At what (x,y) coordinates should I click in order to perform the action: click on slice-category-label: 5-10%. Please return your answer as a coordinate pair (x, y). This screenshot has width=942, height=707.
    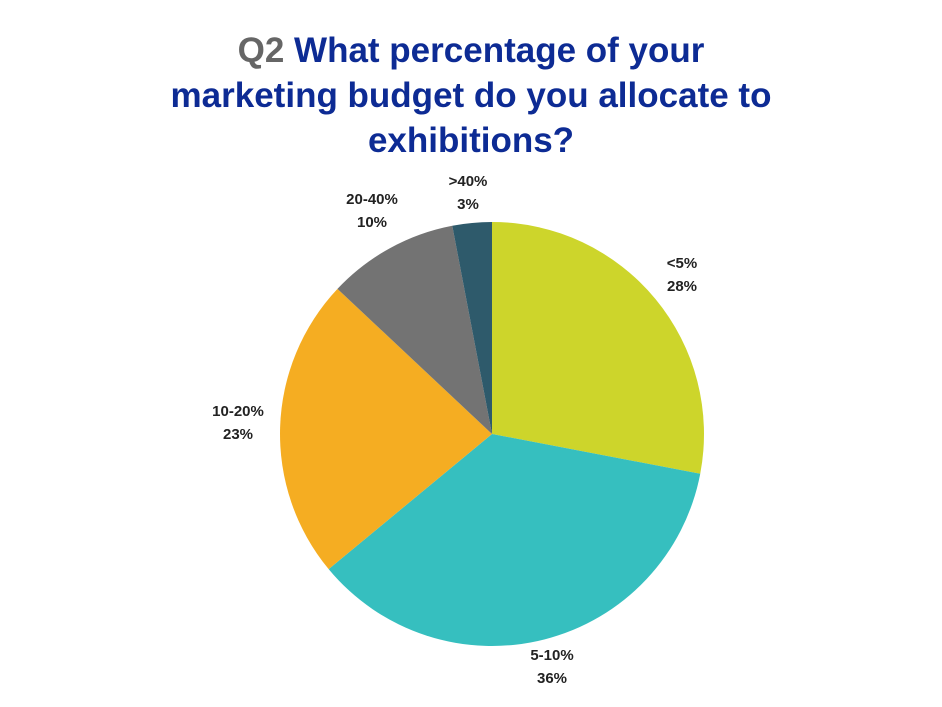
    Looking at the image, I should click on (551, 655).